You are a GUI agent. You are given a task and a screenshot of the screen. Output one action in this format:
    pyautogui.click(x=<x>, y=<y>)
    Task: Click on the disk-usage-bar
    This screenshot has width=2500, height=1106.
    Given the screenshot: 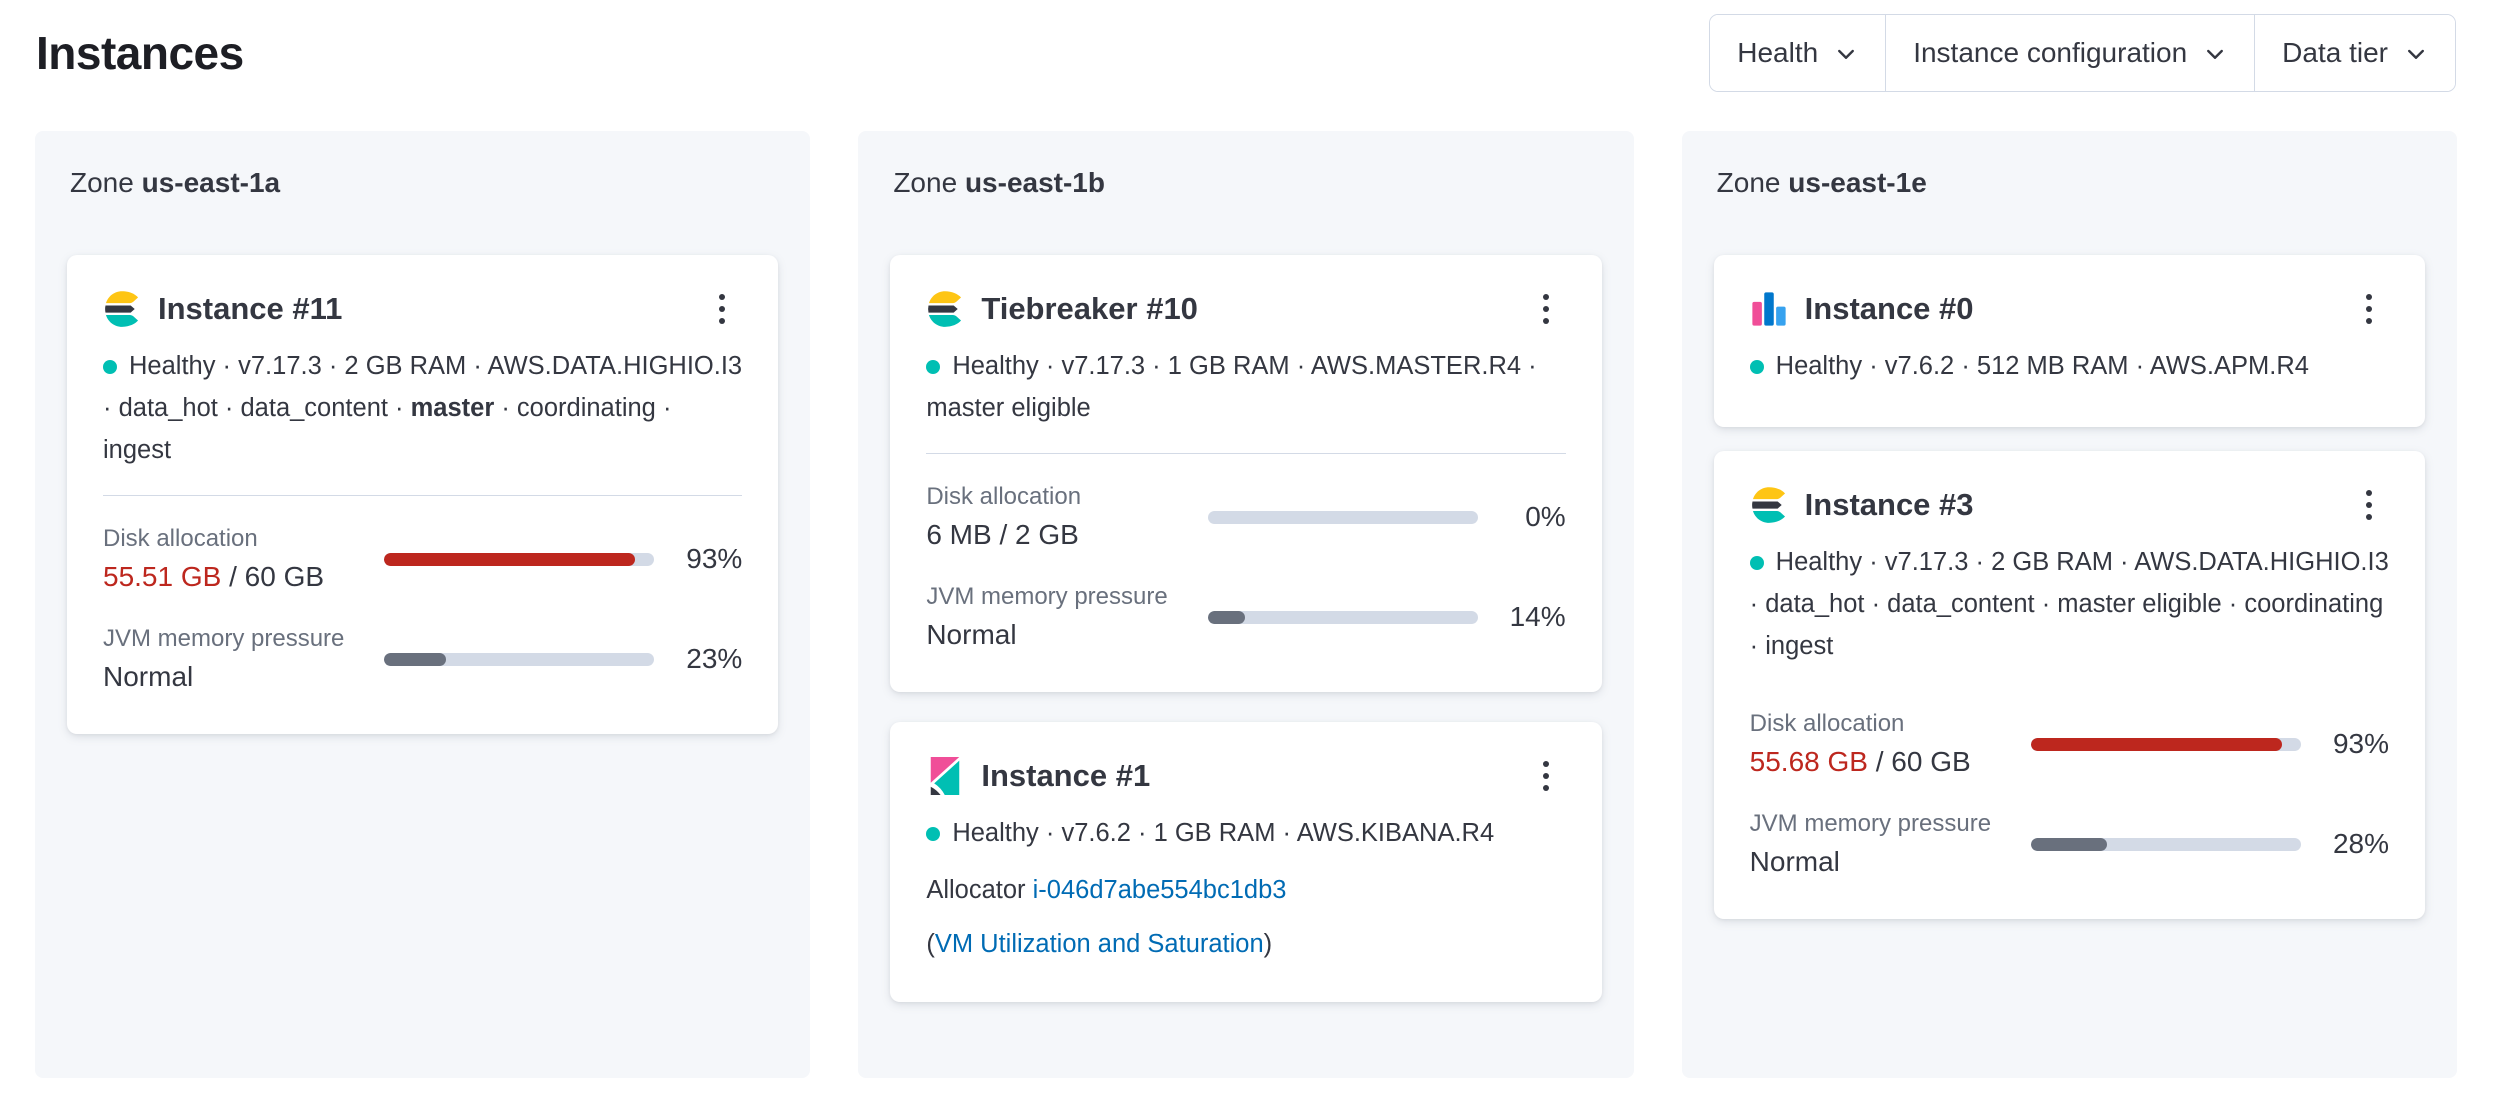 What is the action you would take?
    pyautogui.click(x=2165, y=744)
    